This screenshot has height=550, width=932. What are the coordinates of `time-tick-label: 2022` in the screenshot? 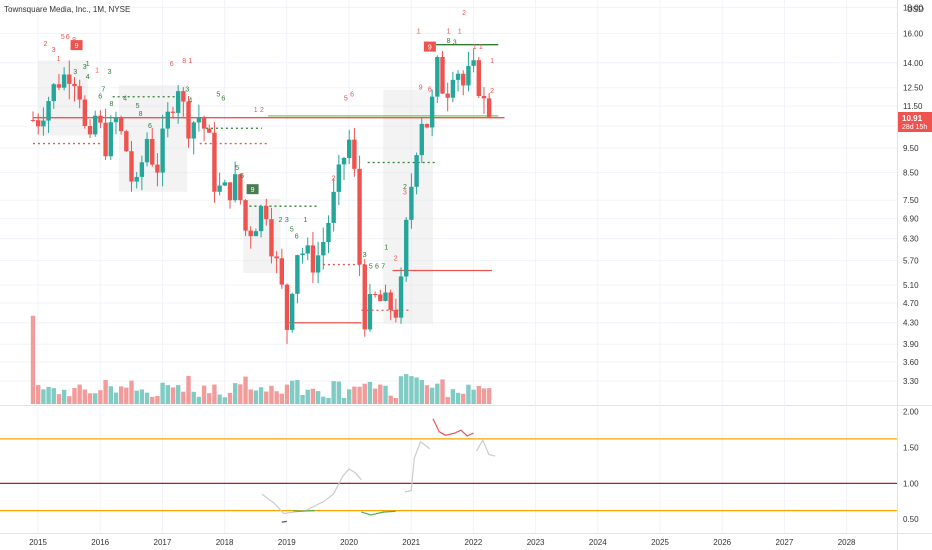 It's located at (474, 542).